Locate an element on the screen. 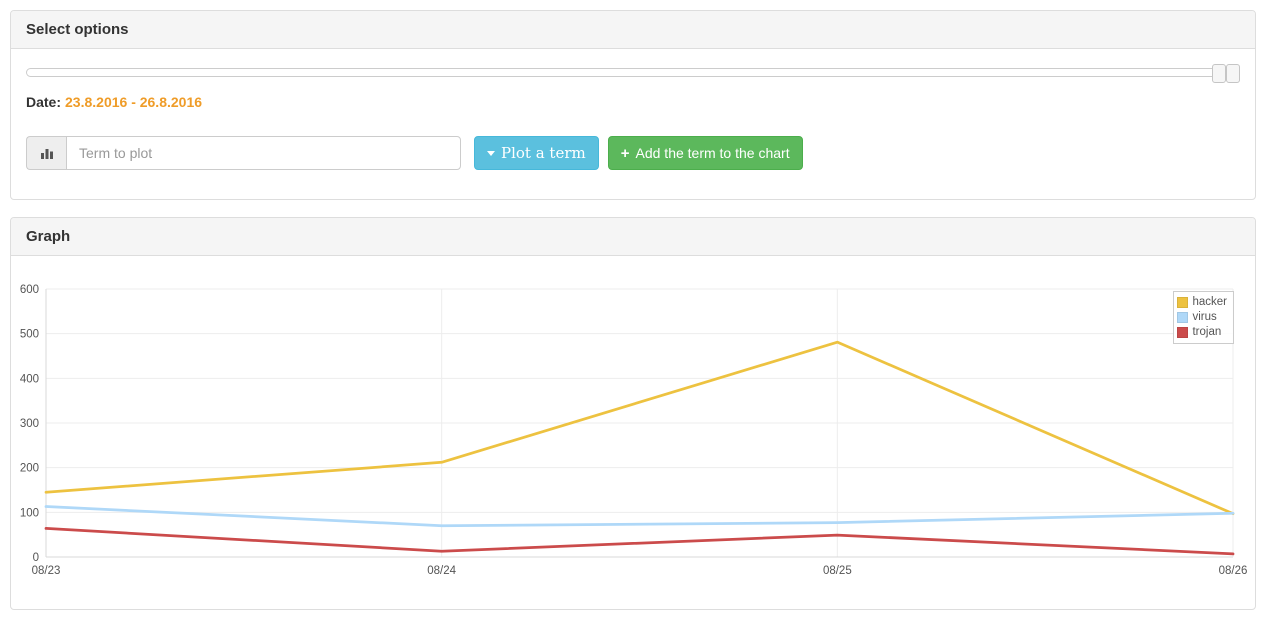  legend-label: hacker is located at coordinates (1209, 302).